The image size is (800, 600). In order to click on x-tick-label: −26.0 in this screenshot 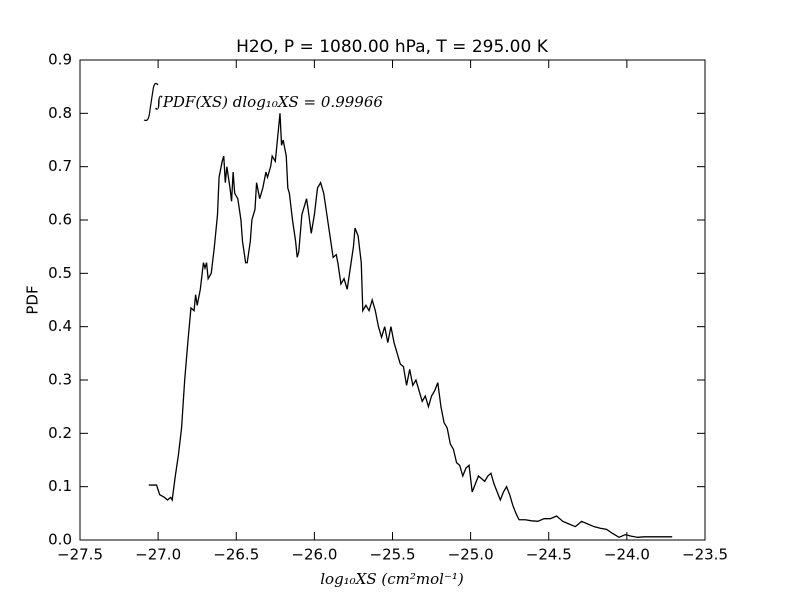, I will do `click(314, 555)`.